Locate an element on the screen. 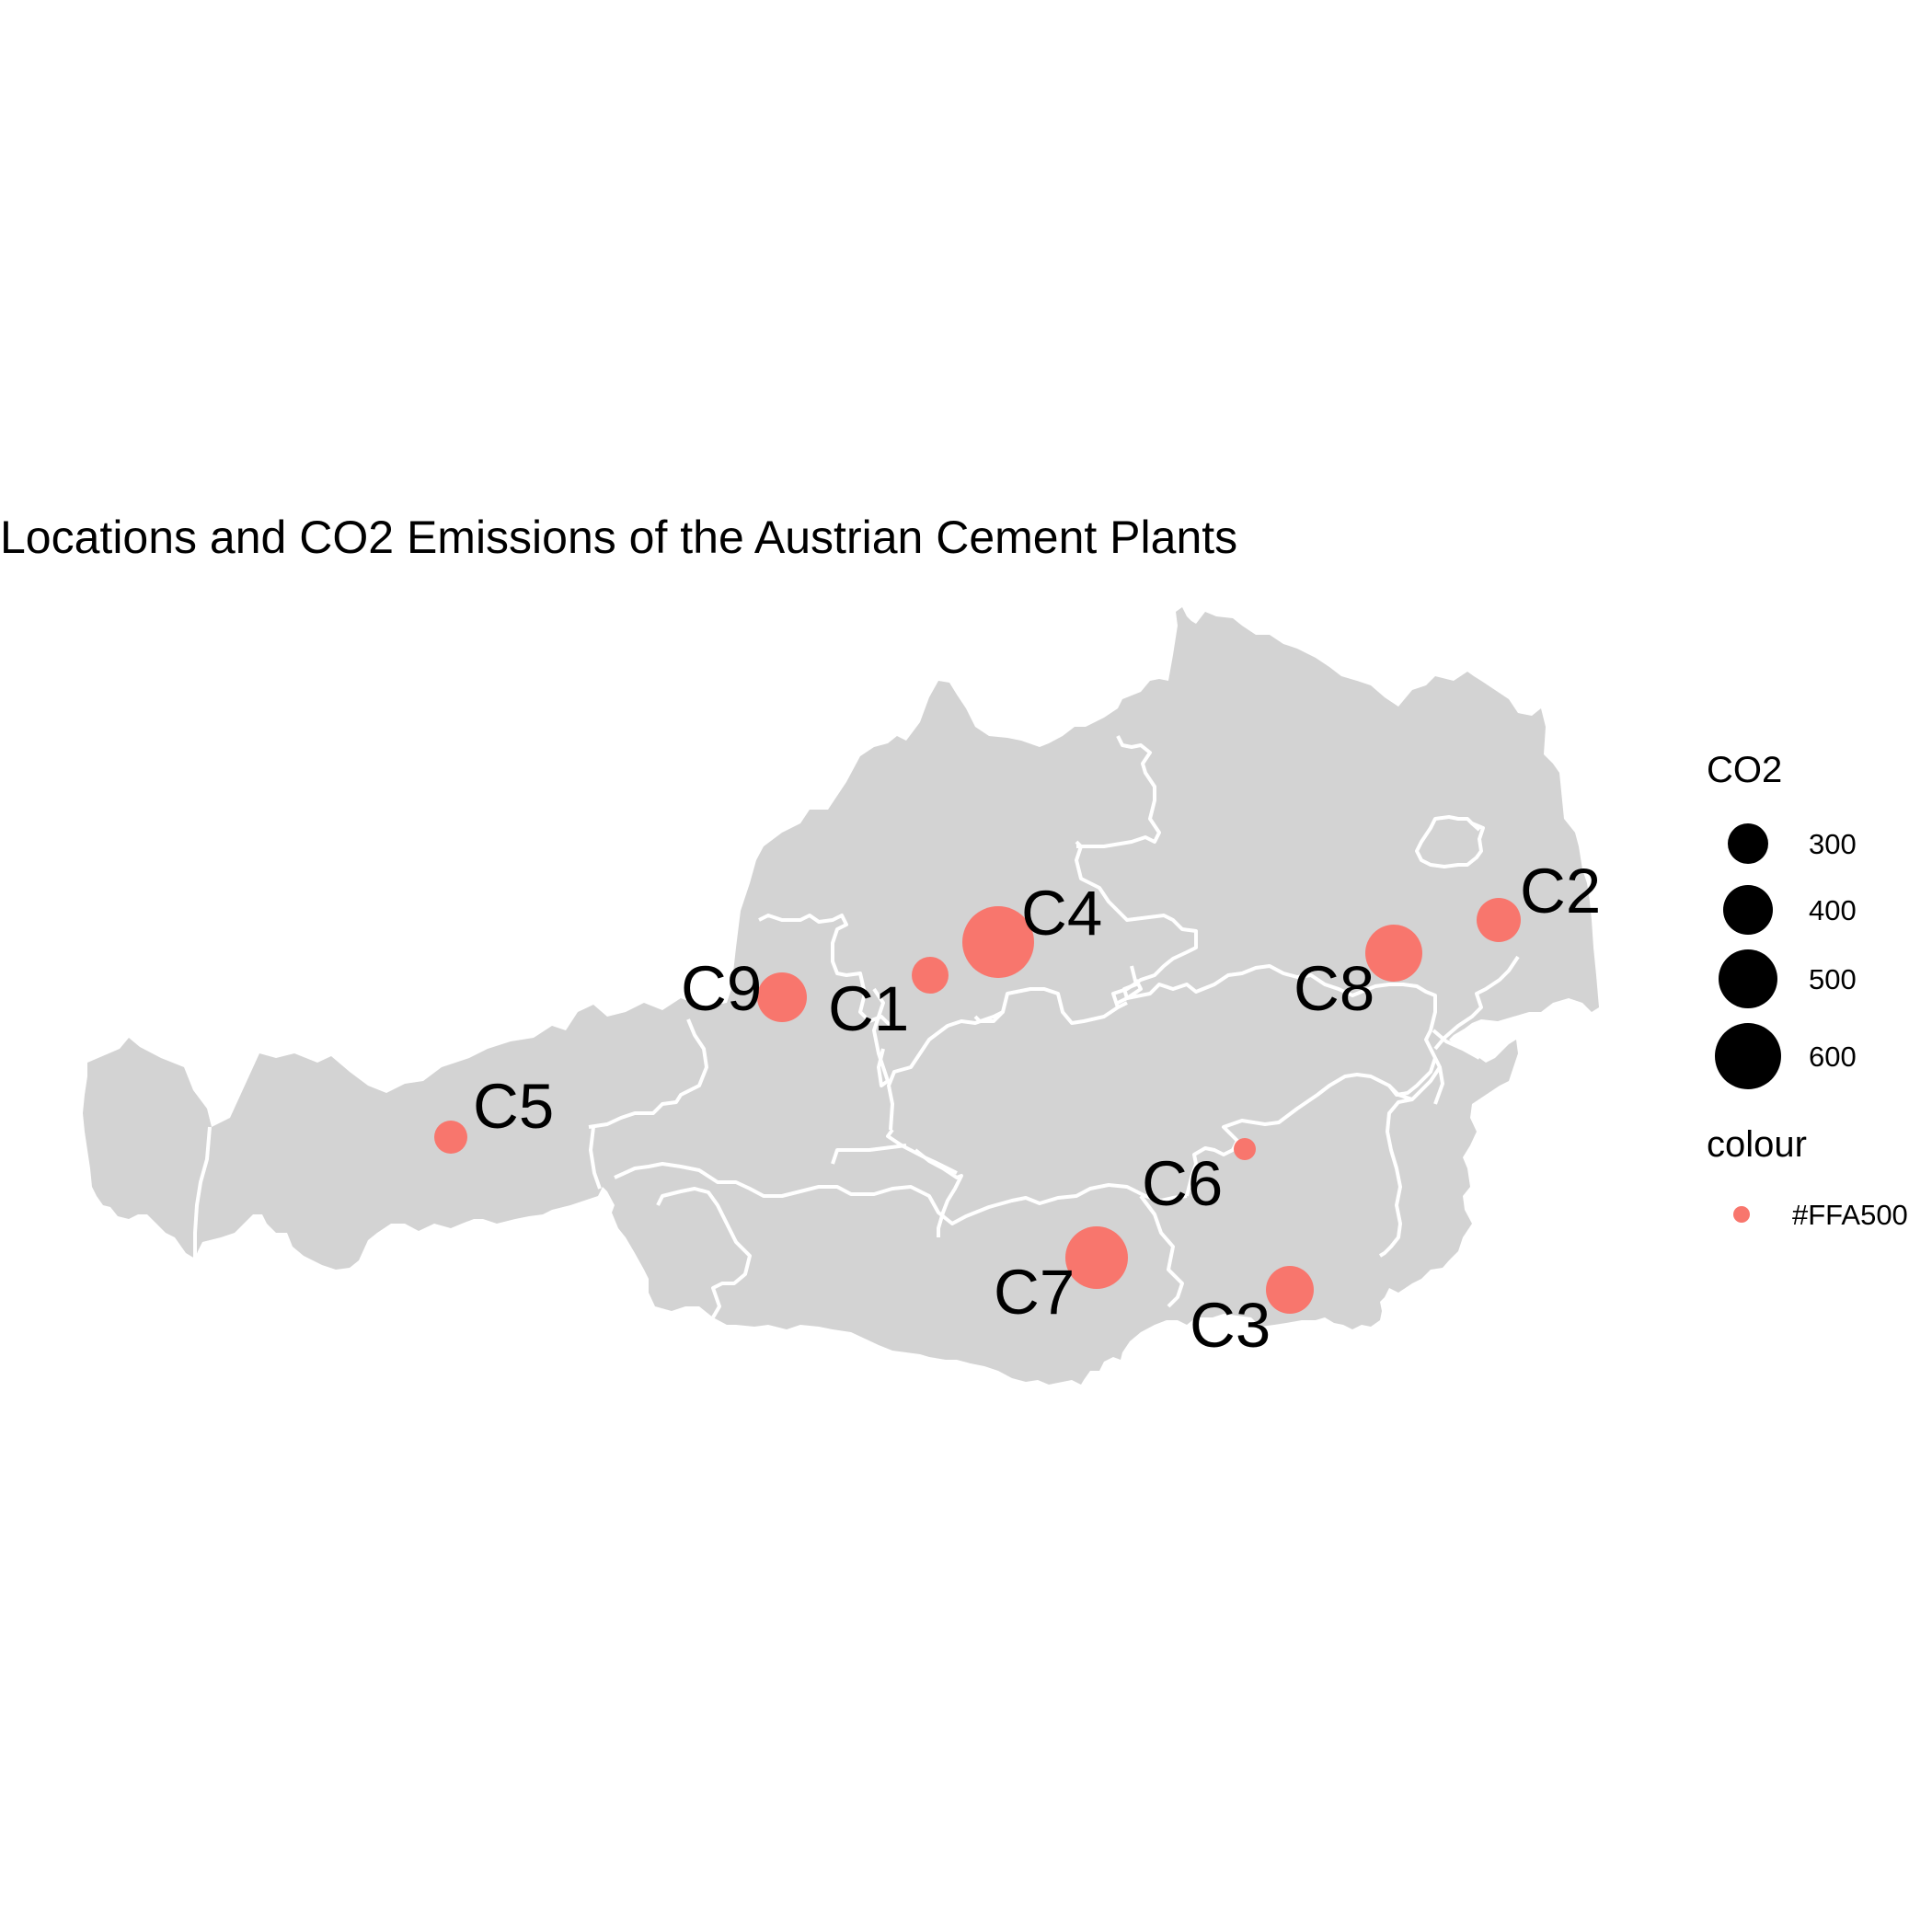 The width and height of the screenshot is (1932, 1932). plant-points is located at coordinates (977, 1106).